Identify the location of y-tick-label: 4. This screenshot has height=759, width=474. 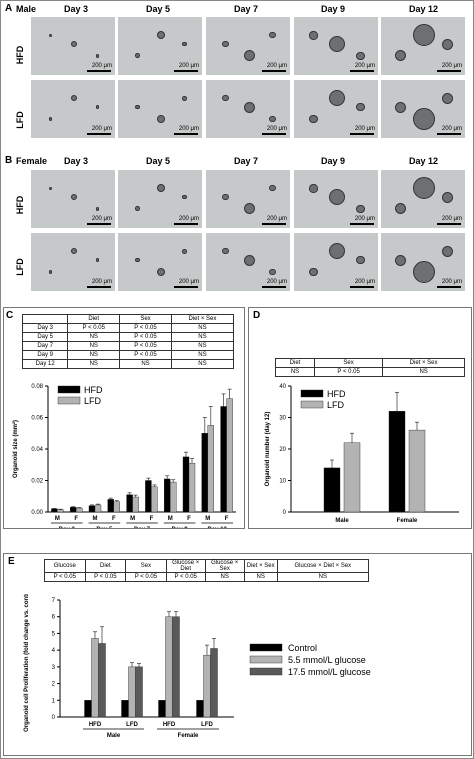
(54, 651).